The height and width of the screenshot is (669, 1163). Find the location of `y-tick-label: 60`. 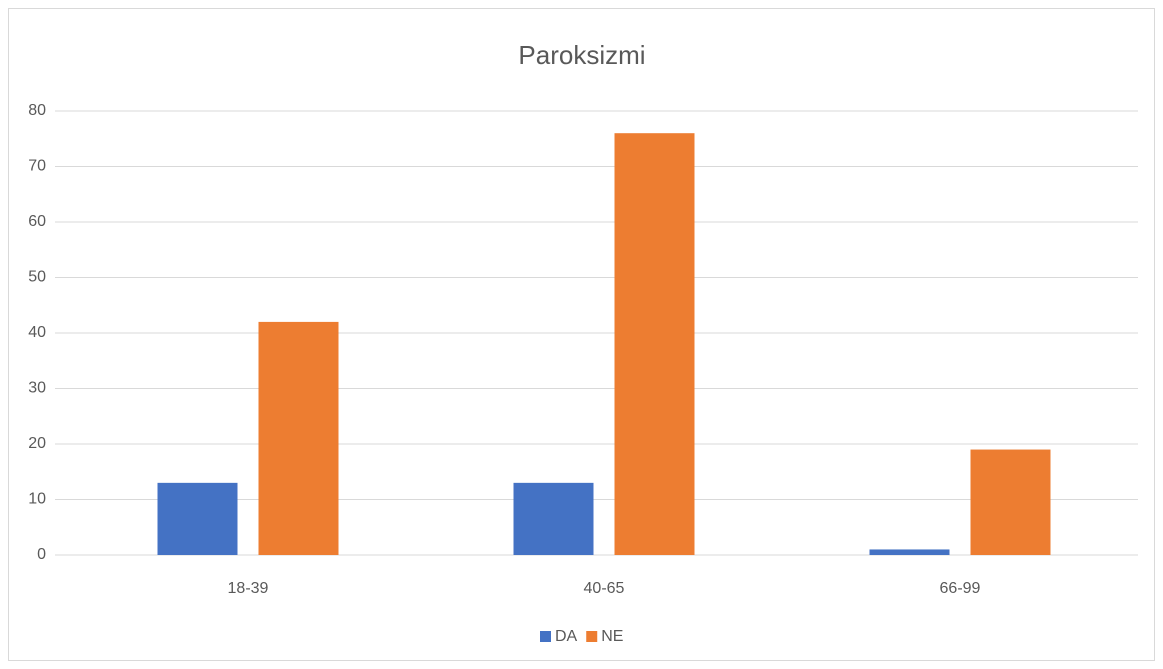

y-tick-label: 60 is located at coordinates (37, 221).